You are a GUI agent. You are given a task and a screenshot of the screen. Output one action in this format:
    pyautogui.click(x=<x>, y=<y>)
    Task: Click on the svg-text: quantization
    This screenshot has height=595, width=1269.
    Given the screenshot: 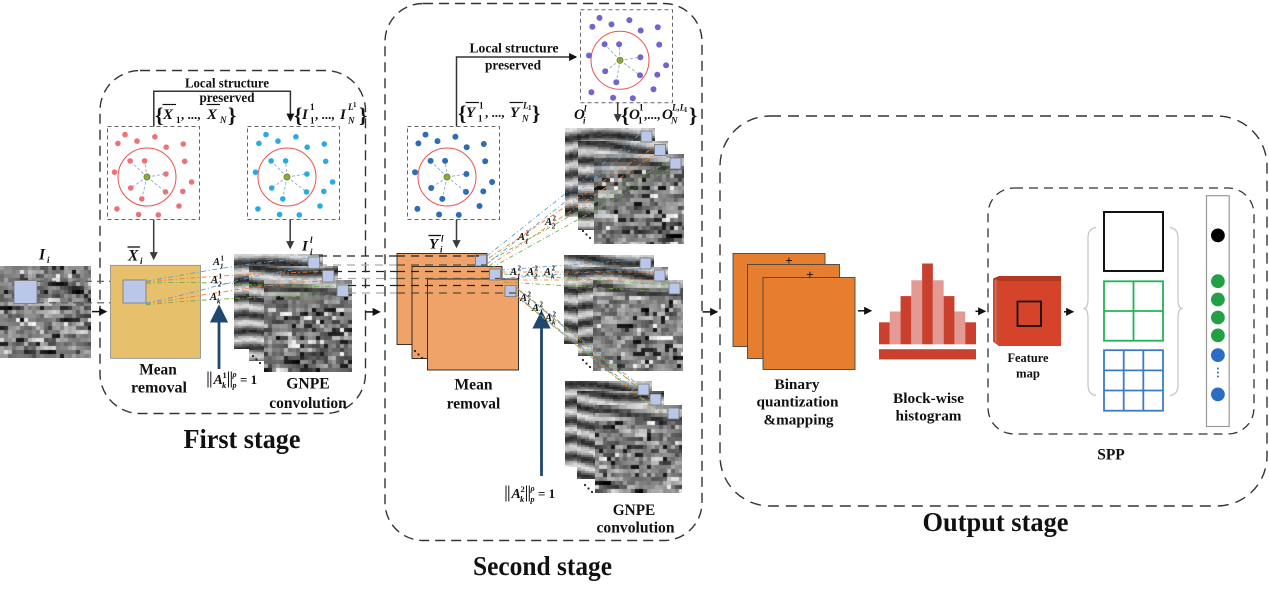 What is the action you would take?
    pyautogui.click(x=798, y=403)
    